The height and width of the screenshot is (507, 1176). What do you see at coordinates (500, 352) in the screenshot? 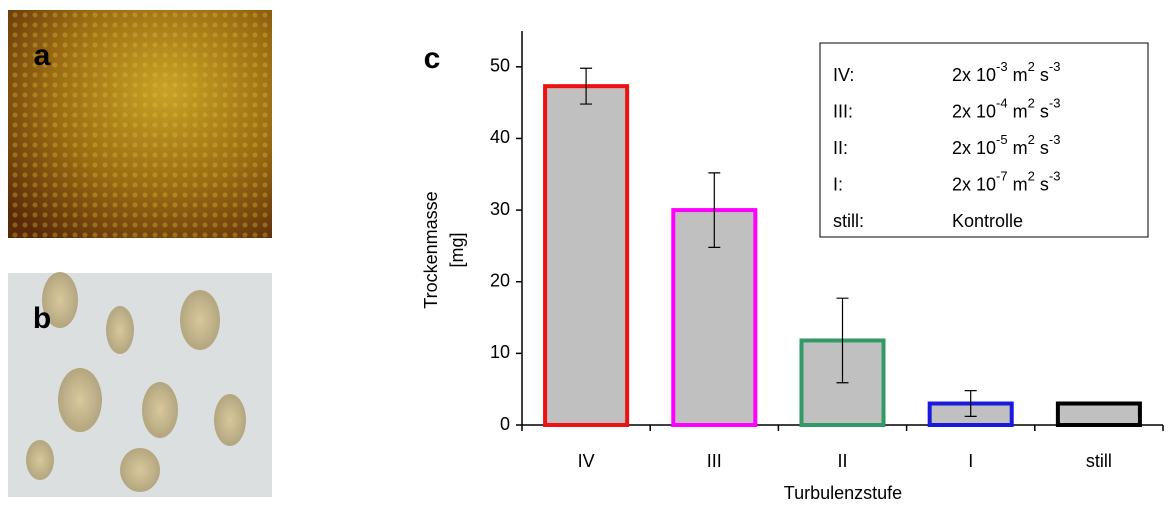
I see `y-tick-label: 10` at bounding box center [500, 352].